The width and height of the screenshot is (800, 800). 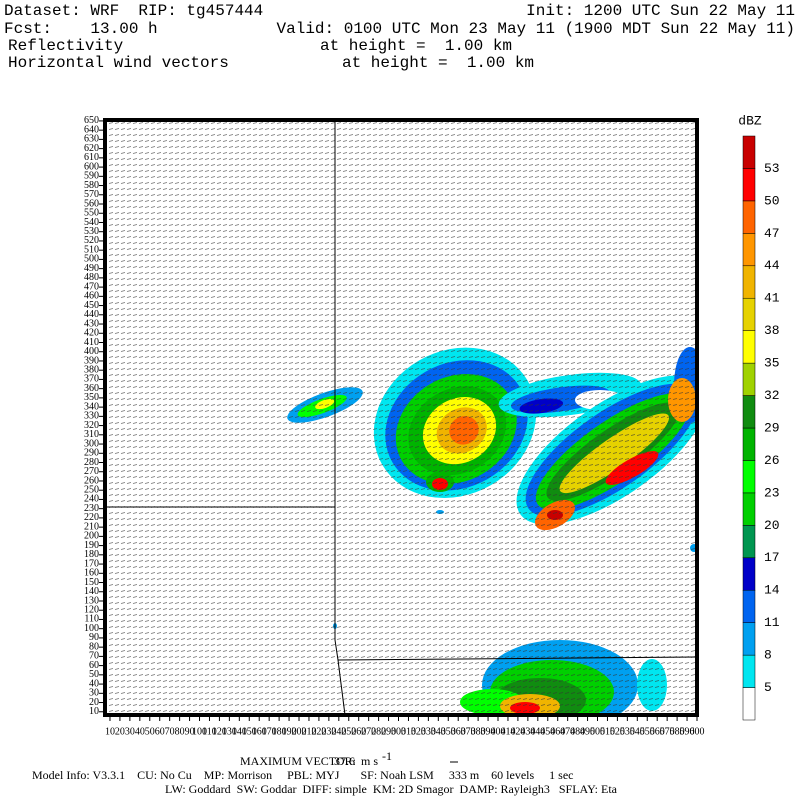 I want to click on y-tick-label: 320, so click(x=91, y=425).